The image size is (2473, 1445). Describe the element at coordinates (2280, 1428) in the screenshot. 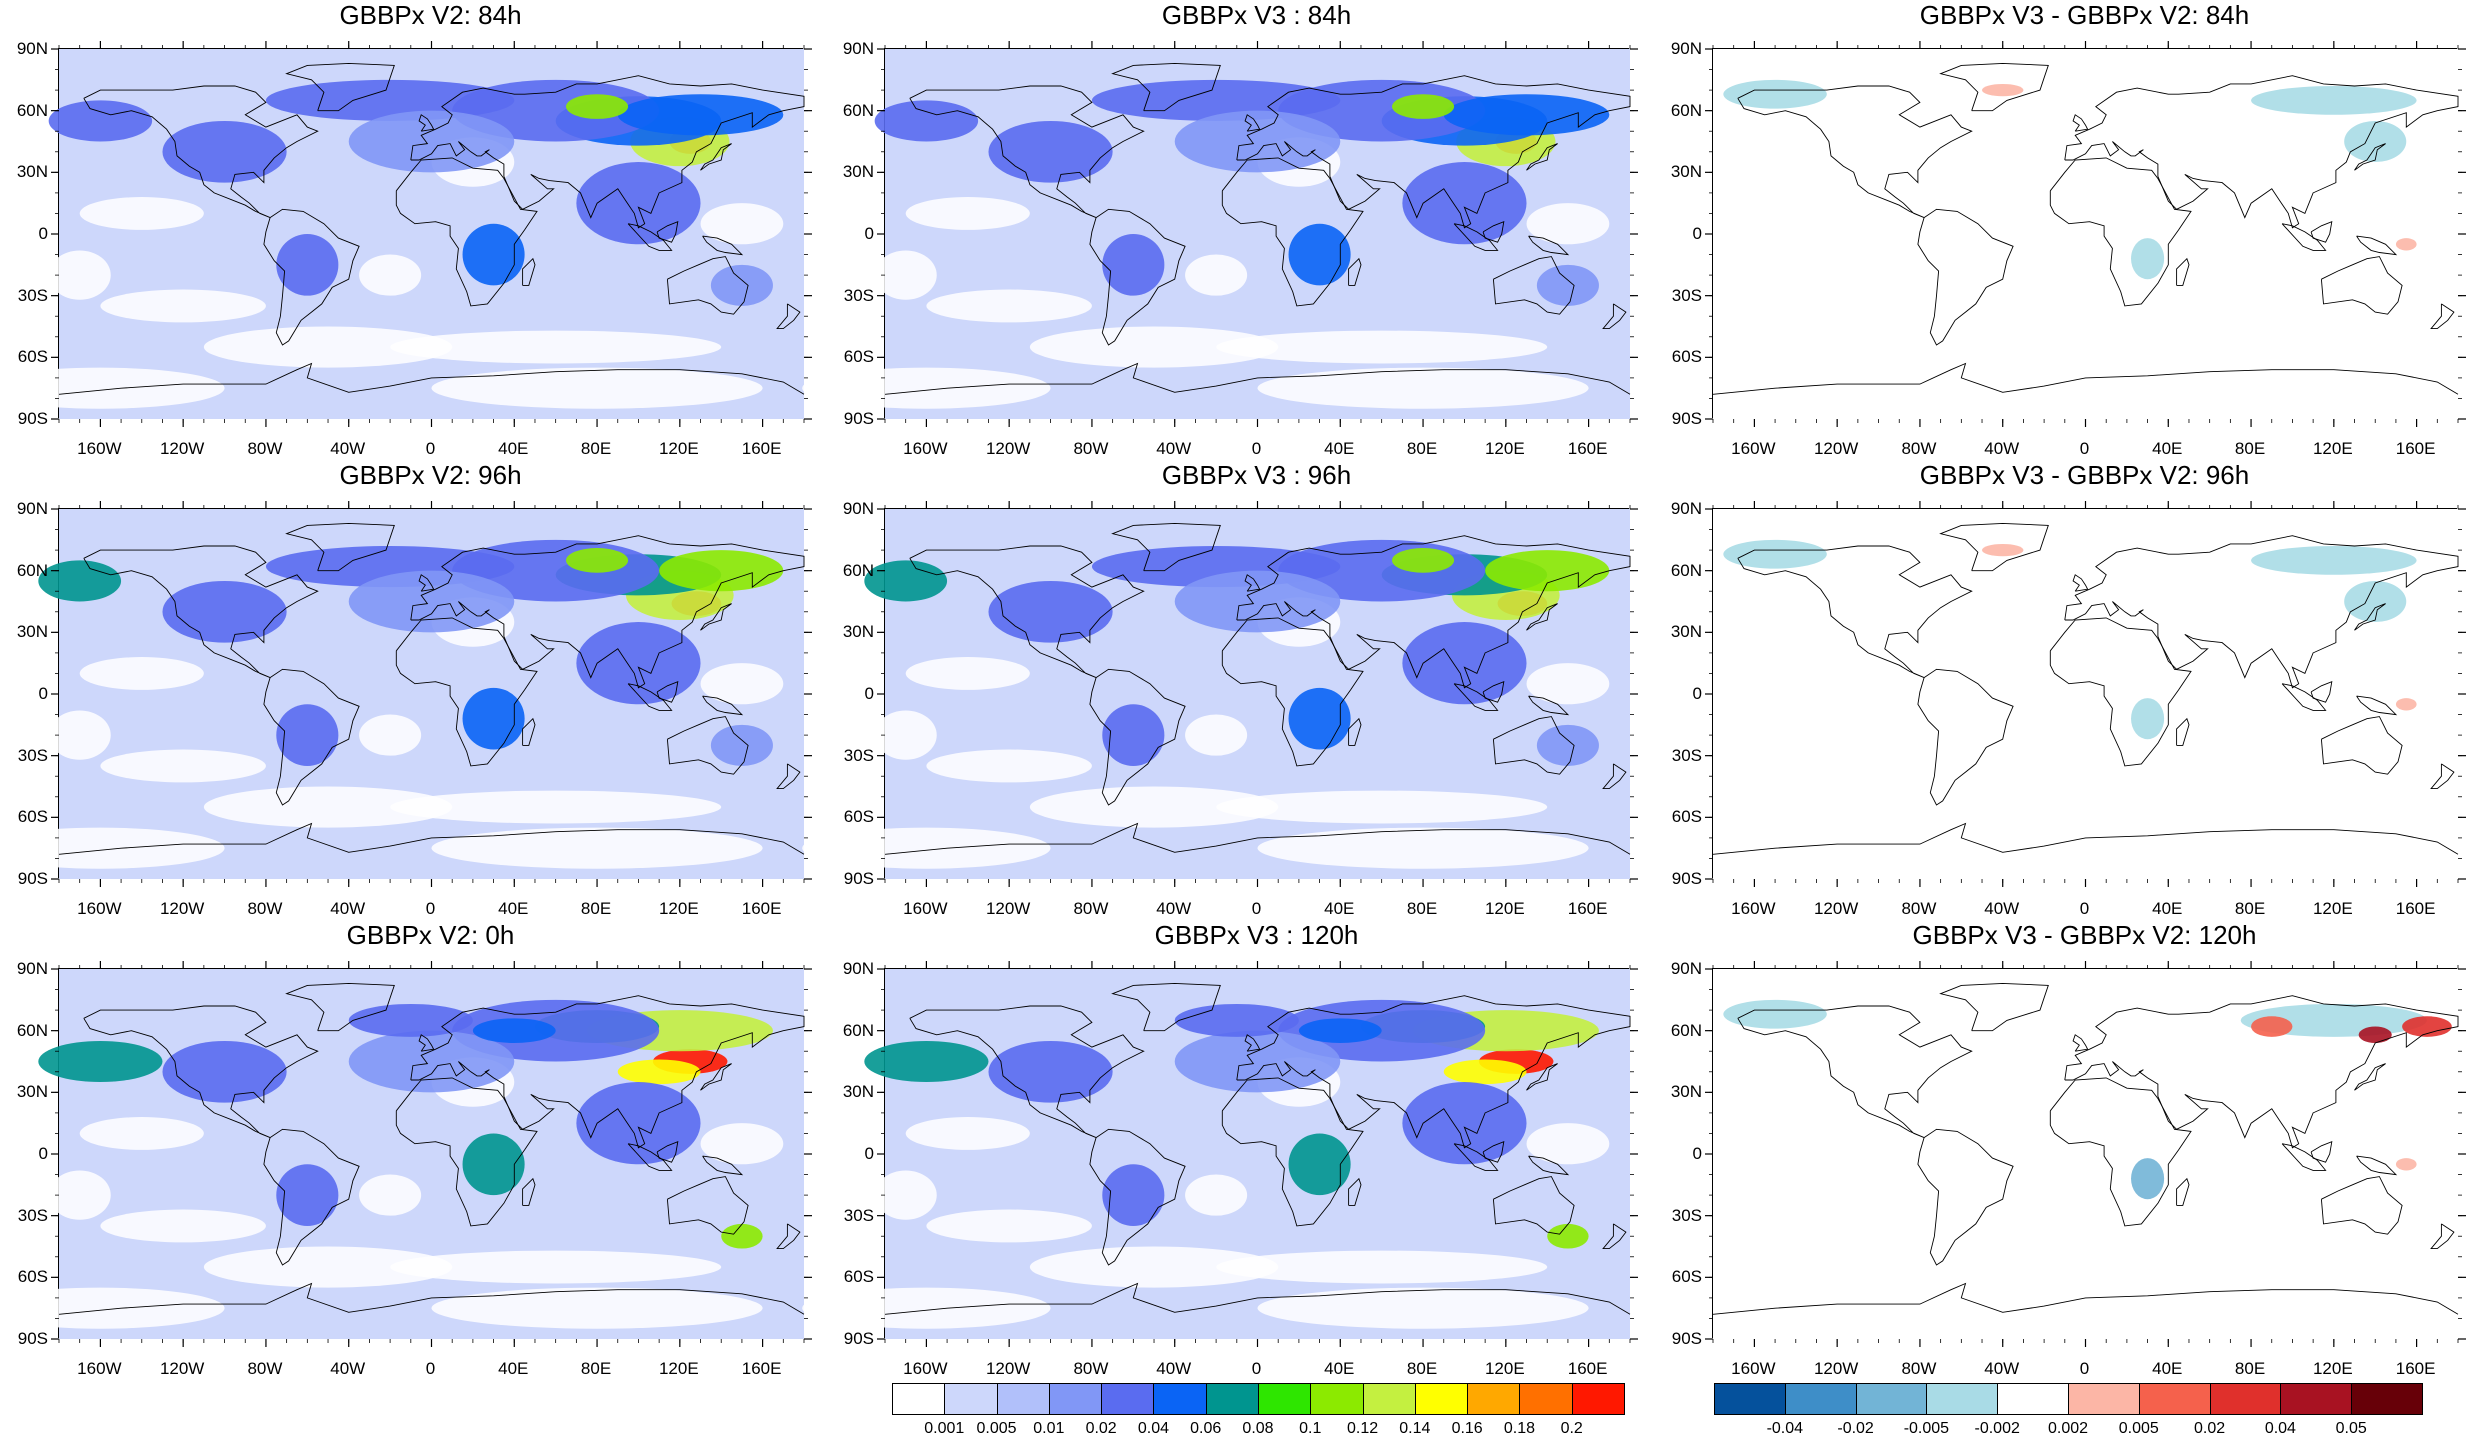

I see `colorbar-label: 0.04` at that location.